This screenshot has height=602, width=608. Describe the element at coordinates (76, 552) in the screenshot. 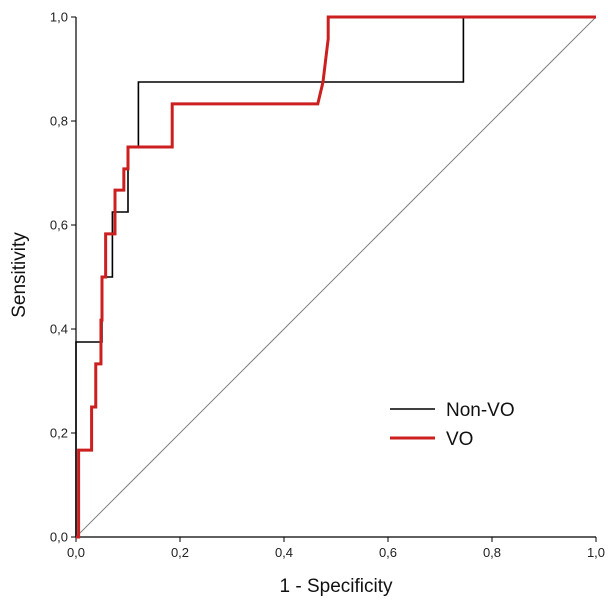

I see `x-tick-label: 0,0` at that location.